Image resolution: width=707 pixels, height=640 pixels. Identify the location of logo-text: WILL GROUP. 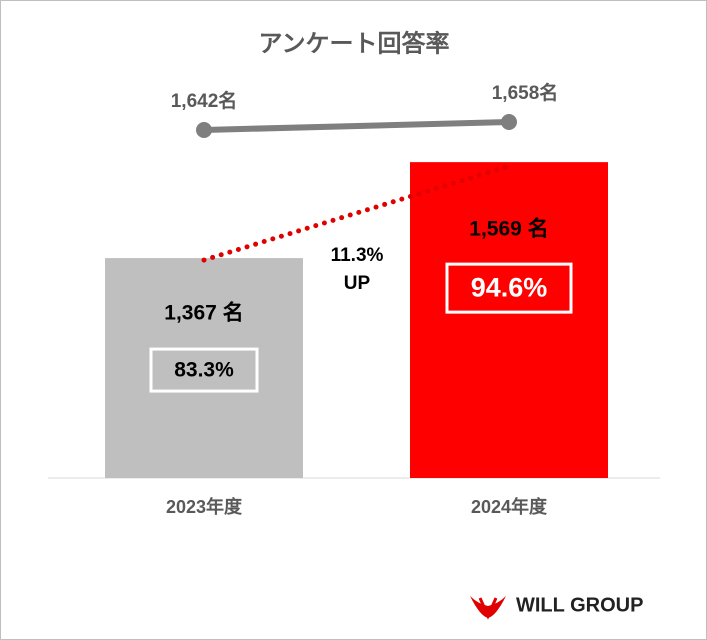
(579, 605).